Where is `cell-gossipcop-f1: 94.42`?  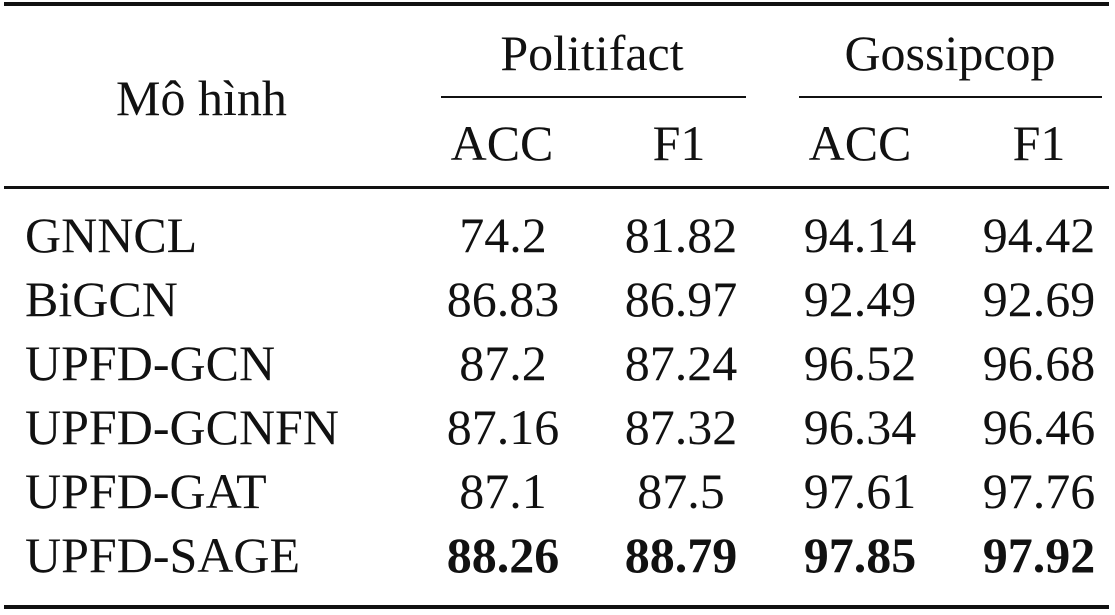
cell-gossipcop-f1: 94.42 is located at coordinates (1039, 235).